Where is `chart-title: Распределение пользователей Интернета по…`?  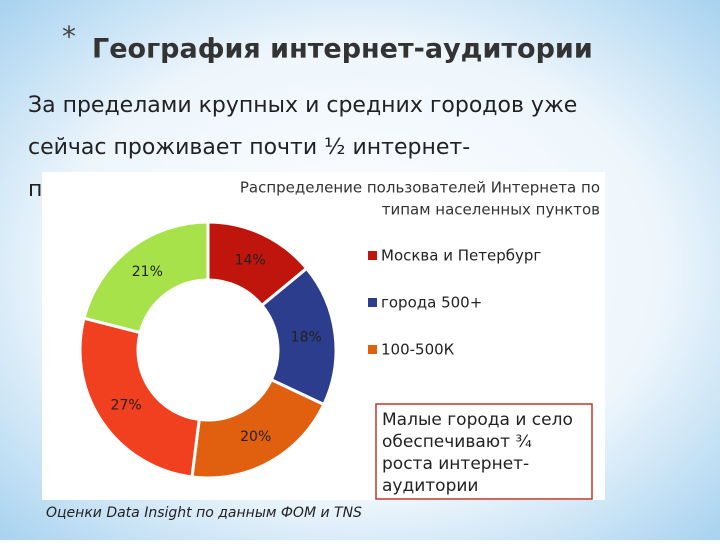
chart-title: Распределение пользователей Интернета по… is located at coordinates (420, 199).